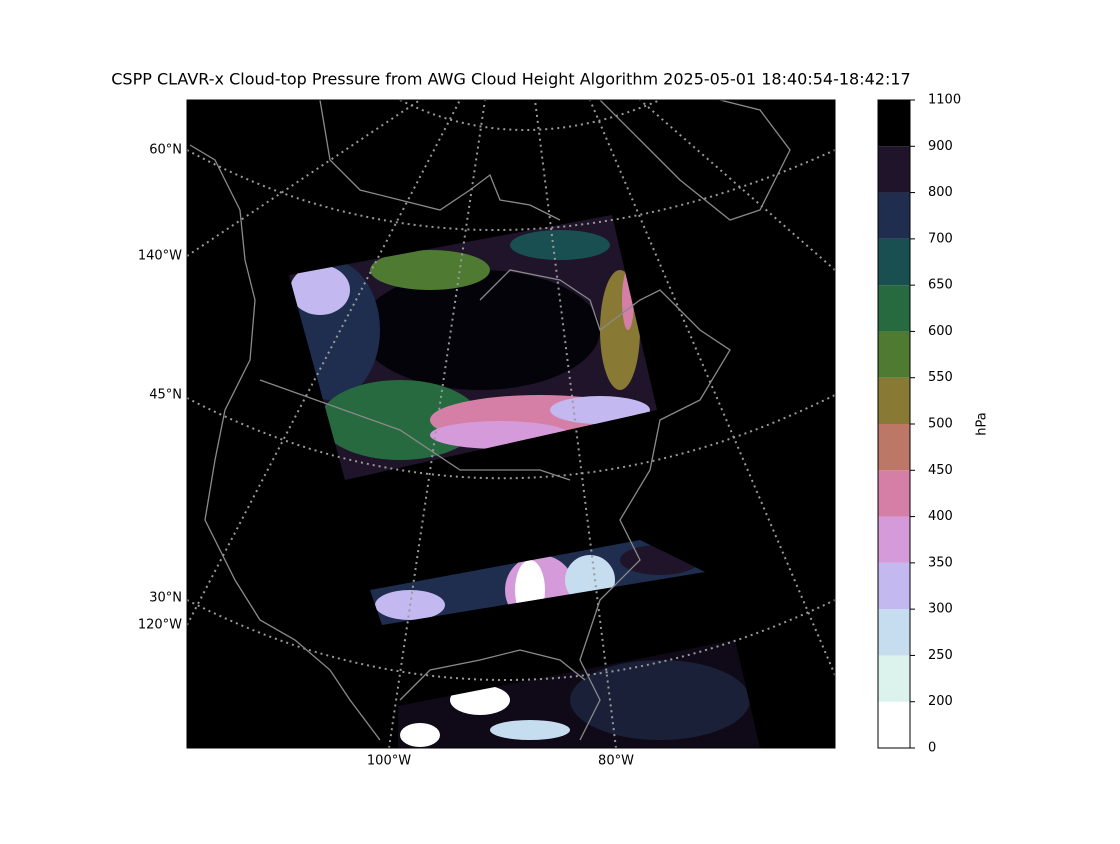 This screenshot has width=1120, height=844. Describe the element at coordinates (940, 146) in the screenshot. I see `colorbar-tick-label: 900` at that location.